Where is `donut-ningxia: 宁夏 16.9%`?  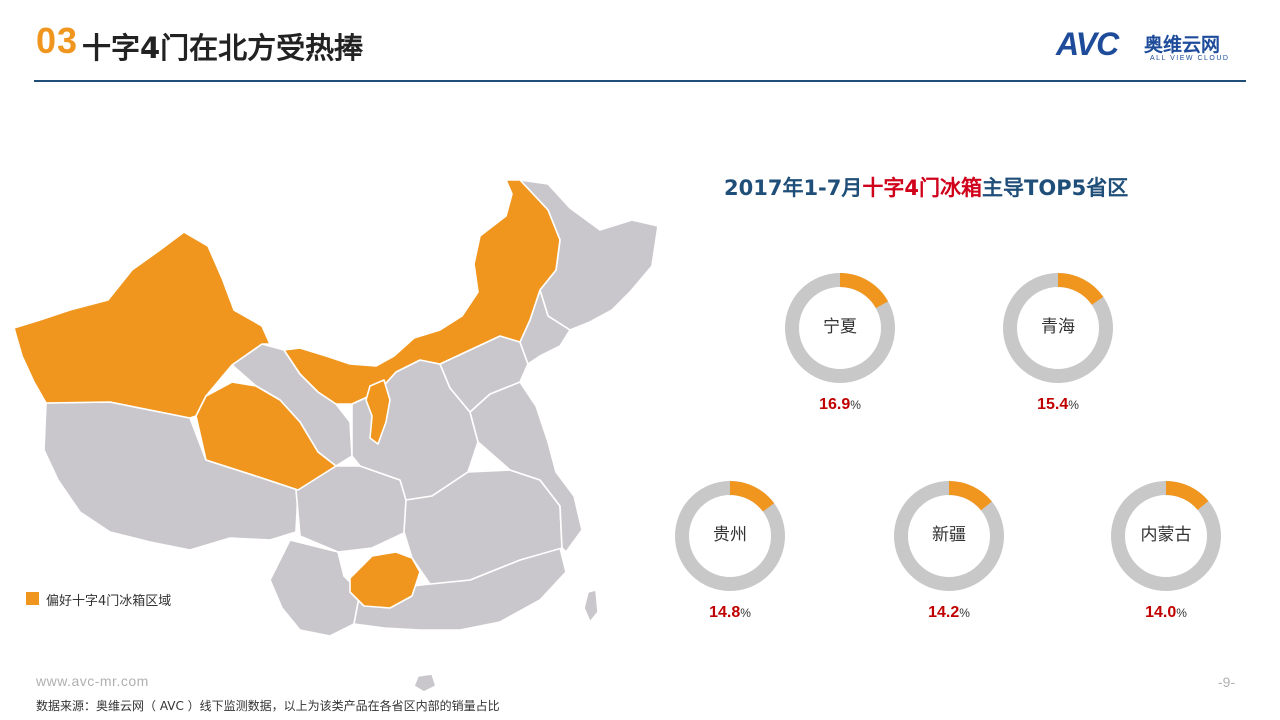 donut-ningxia: 宁夏 16.9% is located at coordinates (840, 343).